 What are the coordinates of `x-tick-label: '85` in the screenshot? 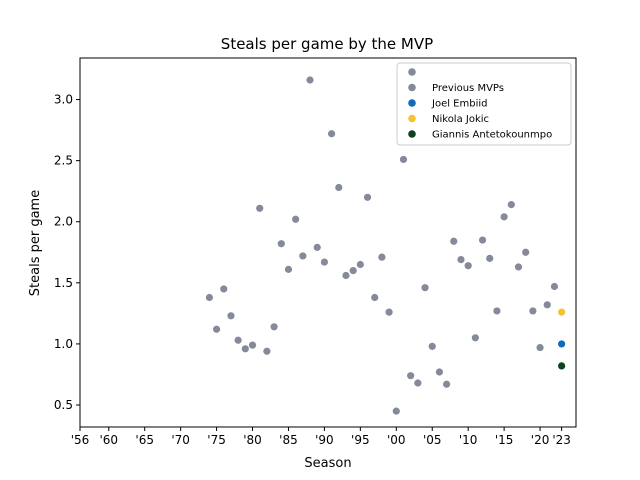 It's located at (288, 440).